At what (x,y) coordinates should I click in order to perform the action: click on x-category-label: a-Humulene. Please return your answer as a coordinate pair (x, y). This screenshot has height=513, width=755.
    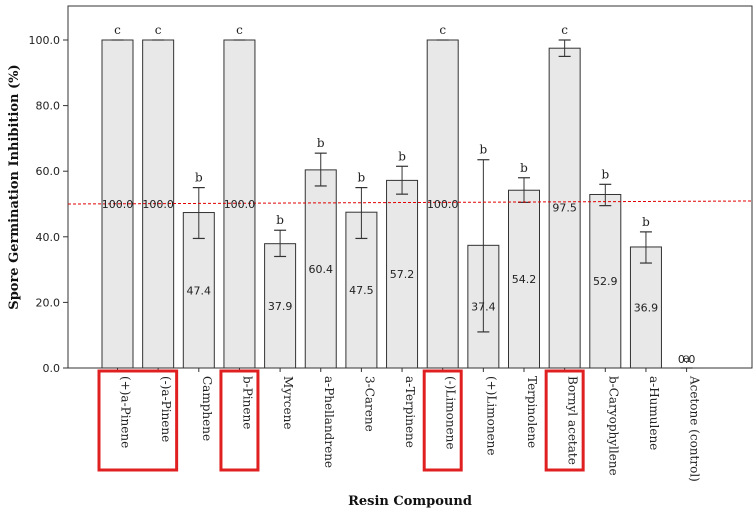
    Looking at the image, I should click on (654, 413).